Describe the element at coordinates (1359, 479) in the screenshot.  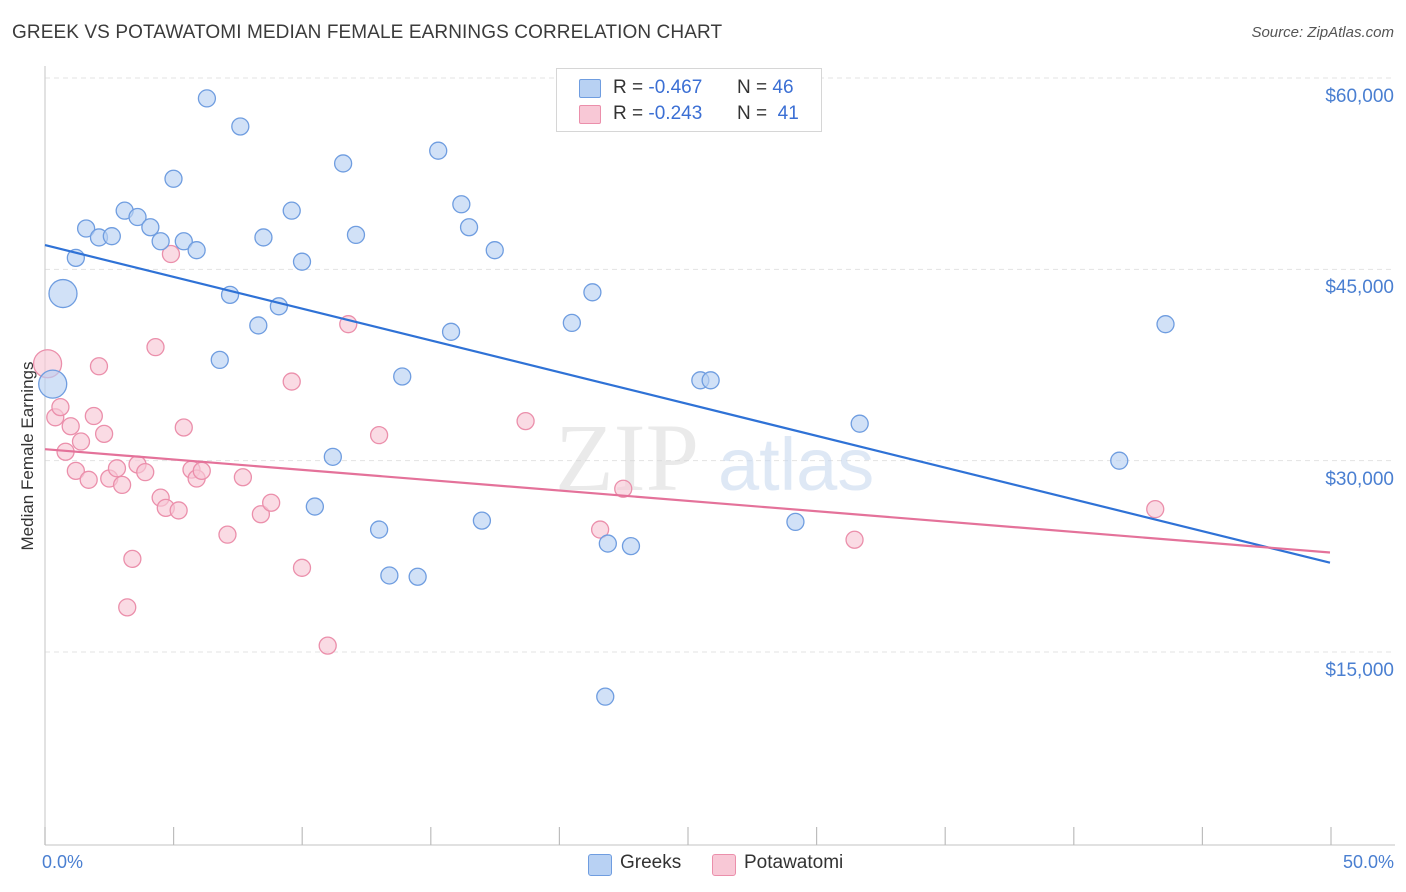
I see `y-tick-label-2: $30,000` at that location.